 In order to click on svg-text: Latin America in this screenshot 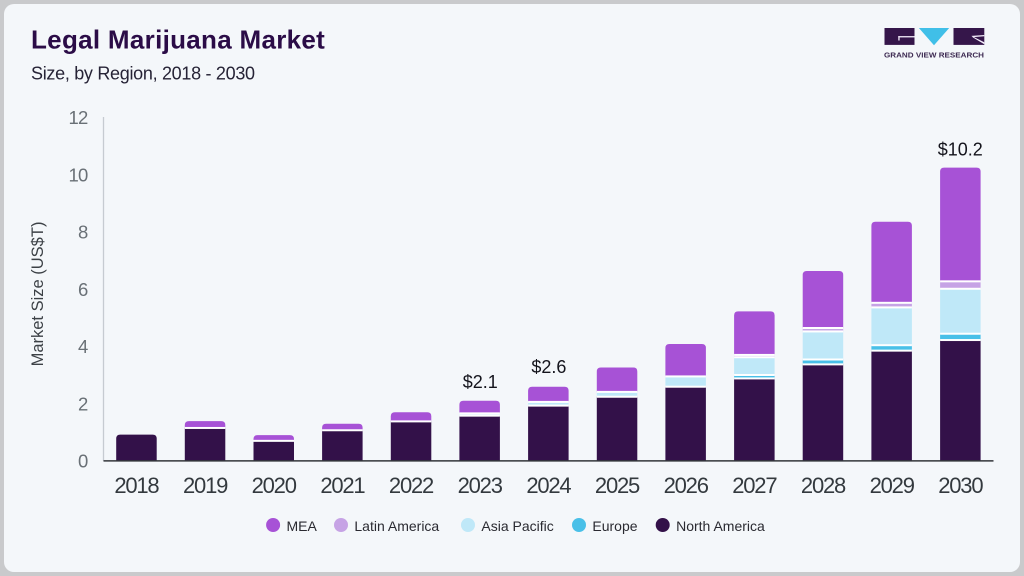, I will do `click(396, 526)`.